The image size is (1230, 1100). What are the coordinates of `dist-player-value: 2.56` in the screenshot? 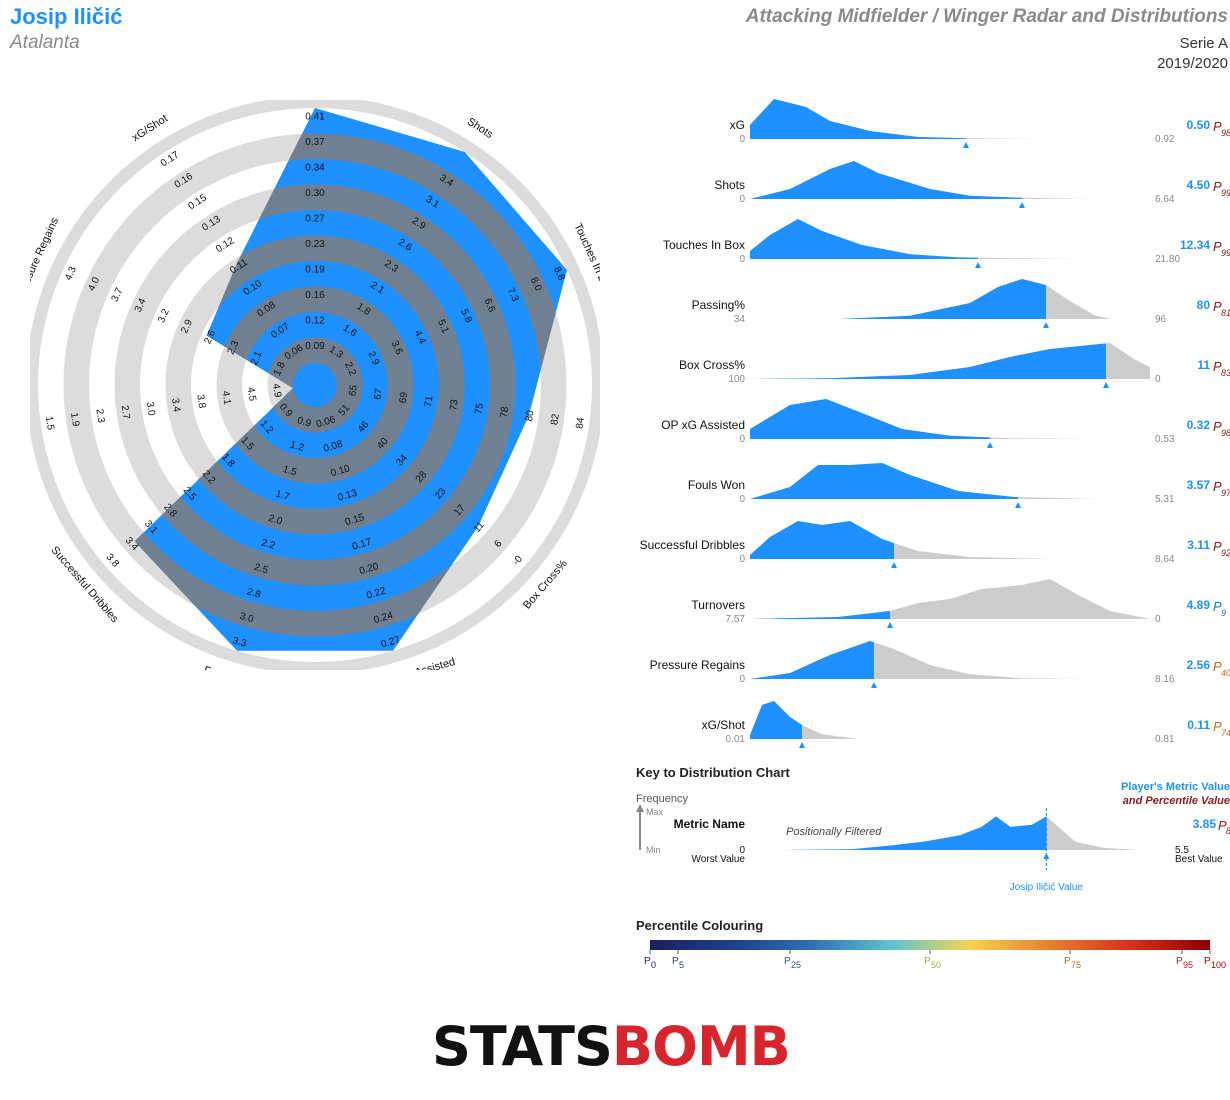 It's located at (1199, 665).